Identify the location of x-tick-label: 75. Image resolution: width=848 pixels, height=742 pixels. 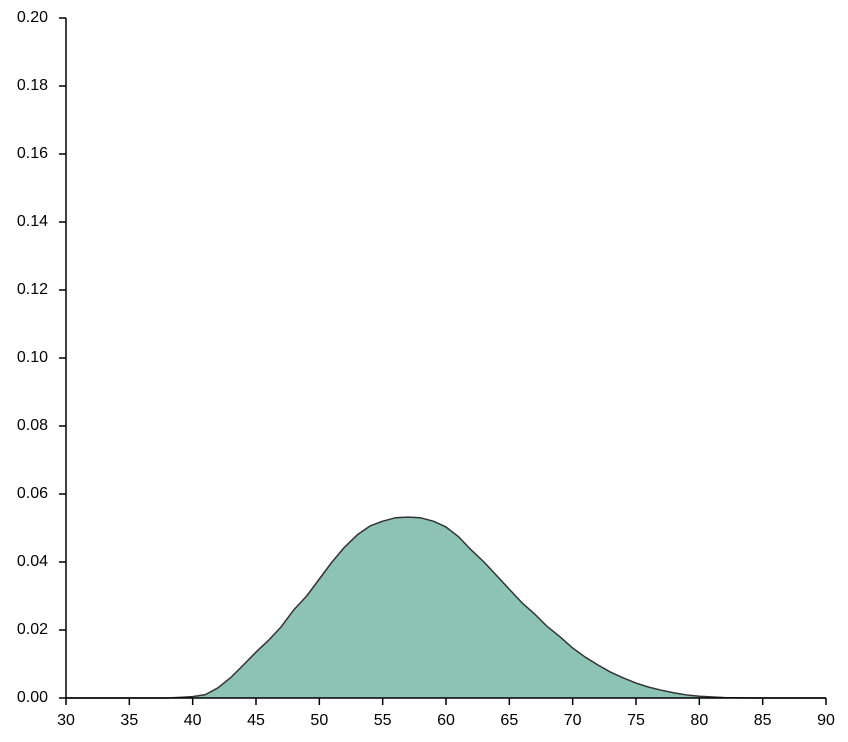
(636, 720).